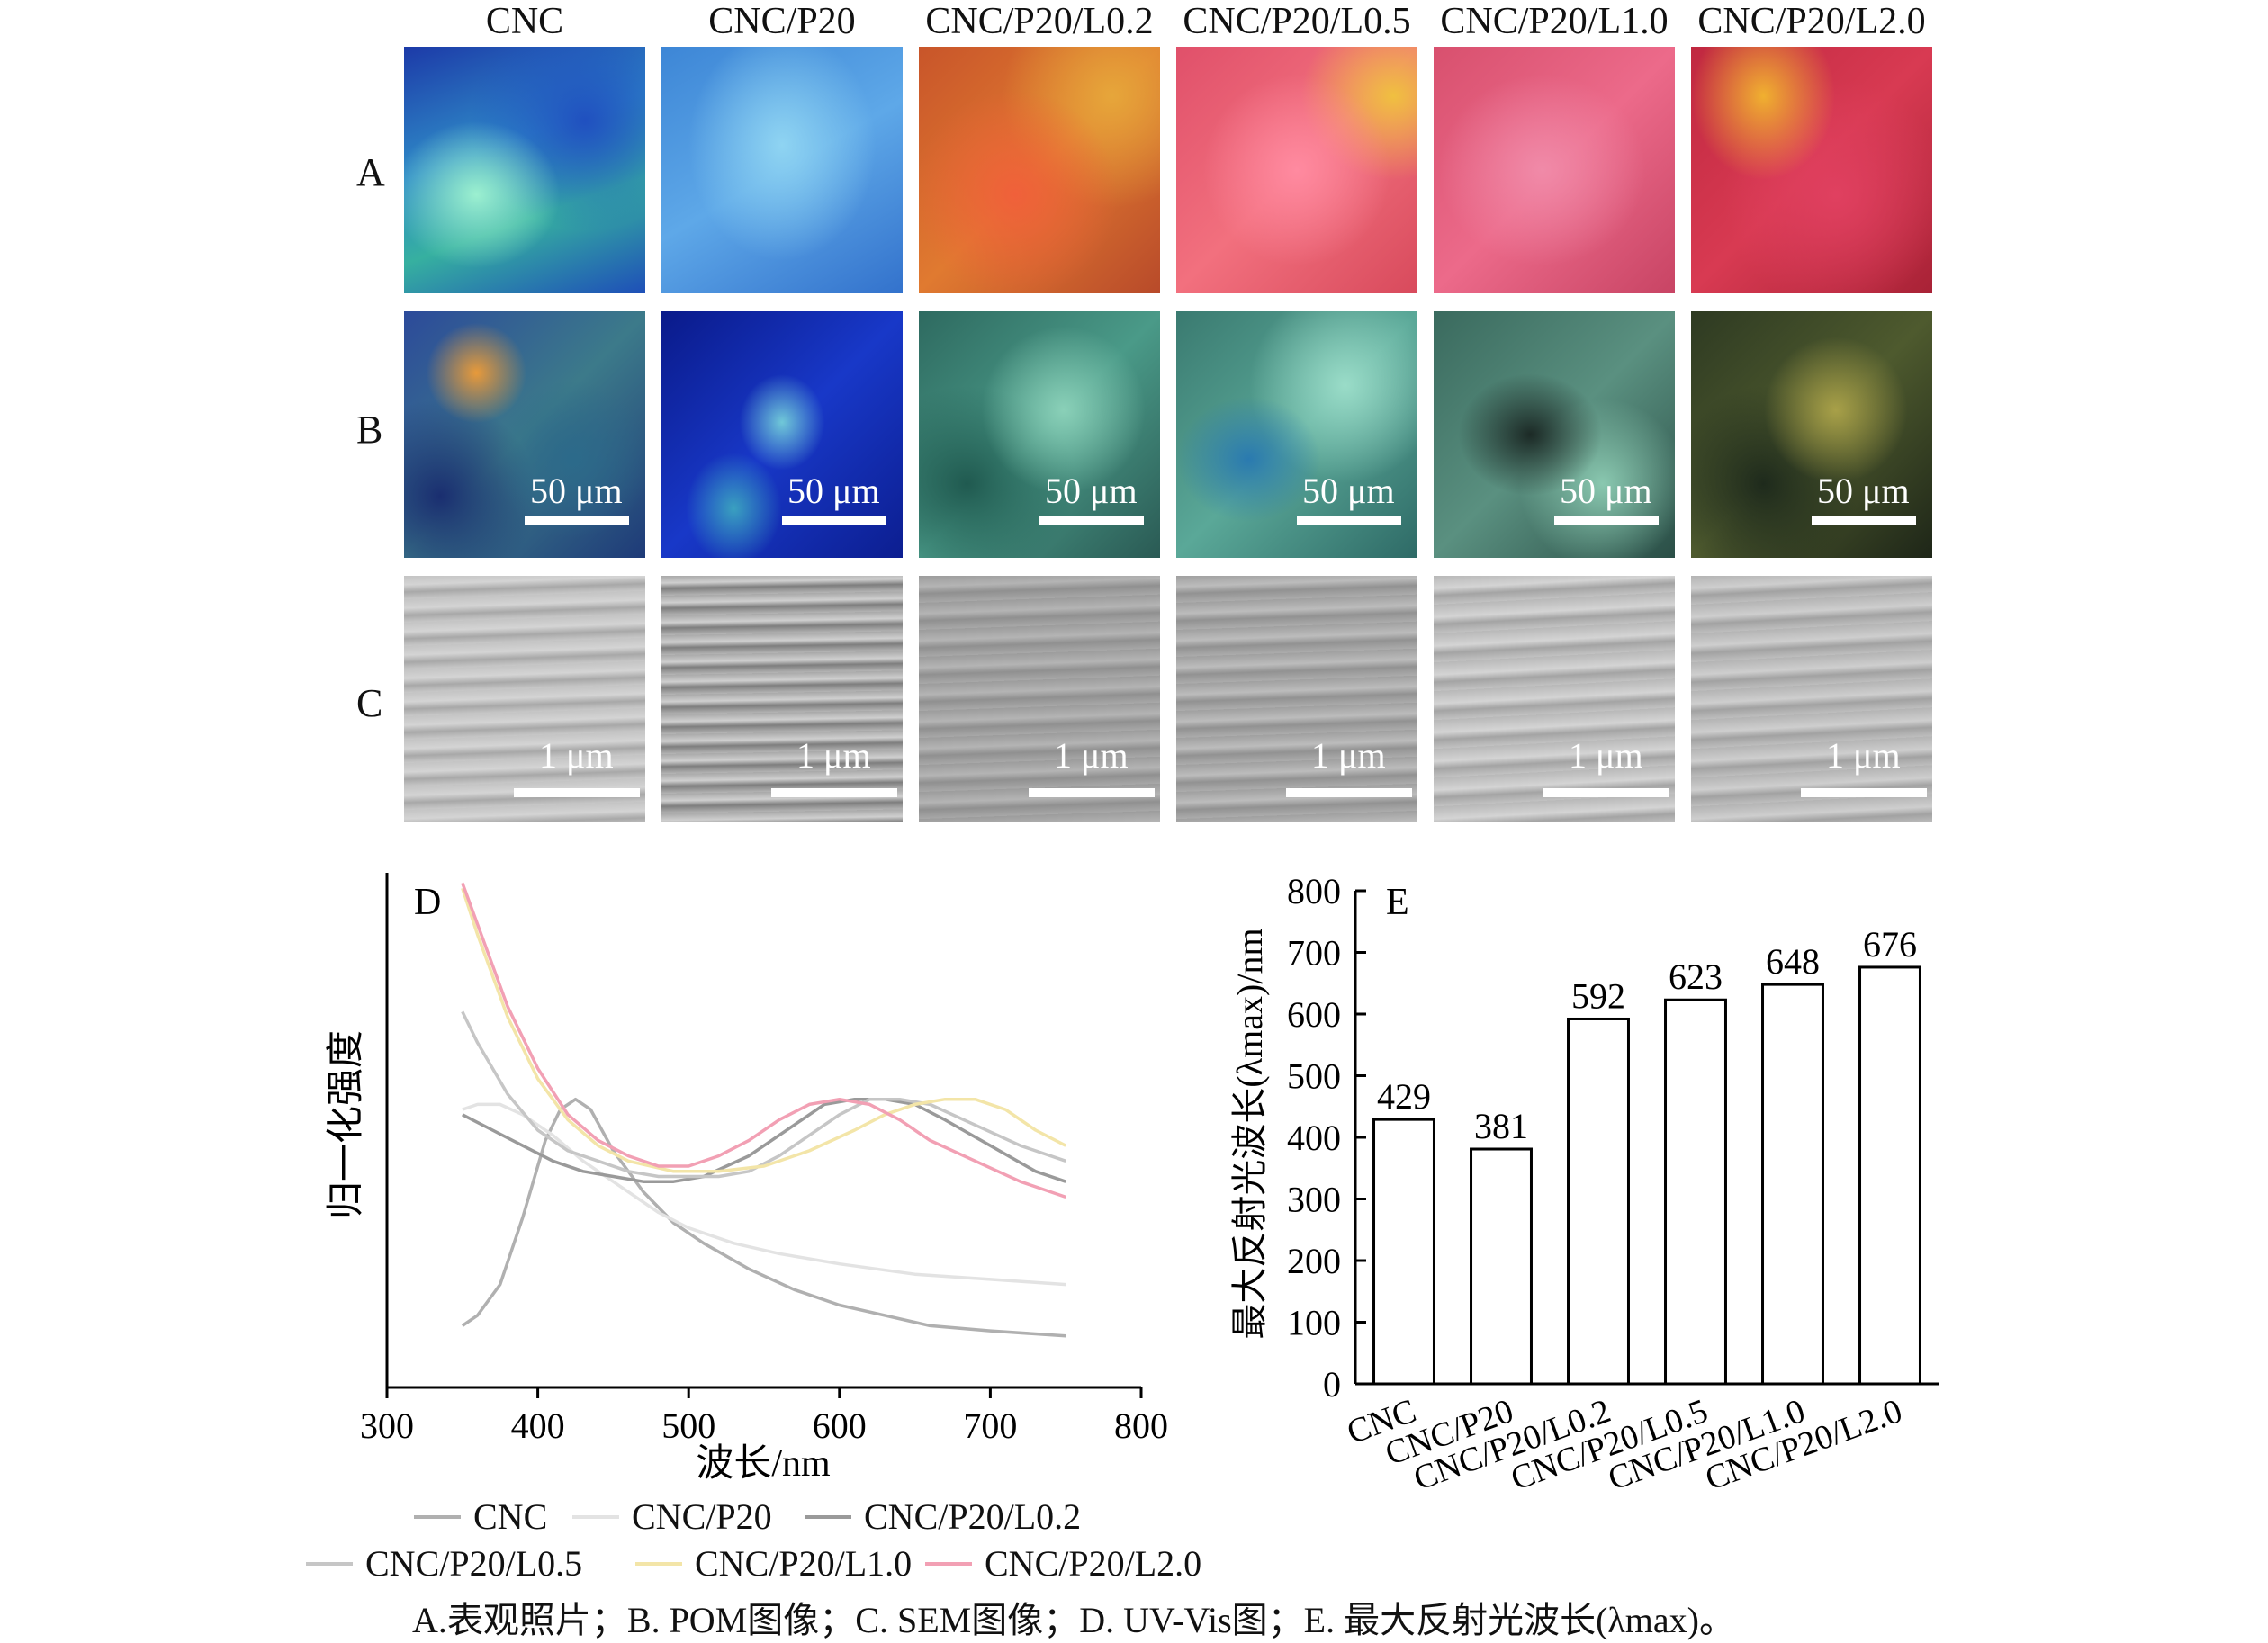  Describe the element at coordinates (1332, 1384) in the screenshot. I see `y-tick-label: 0` at that location.